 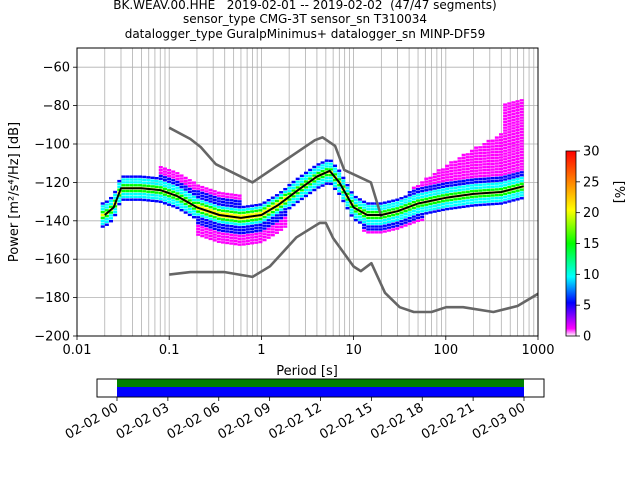 I want to click on time-tick-label: 02-02 00, so click(x=92, y=421).